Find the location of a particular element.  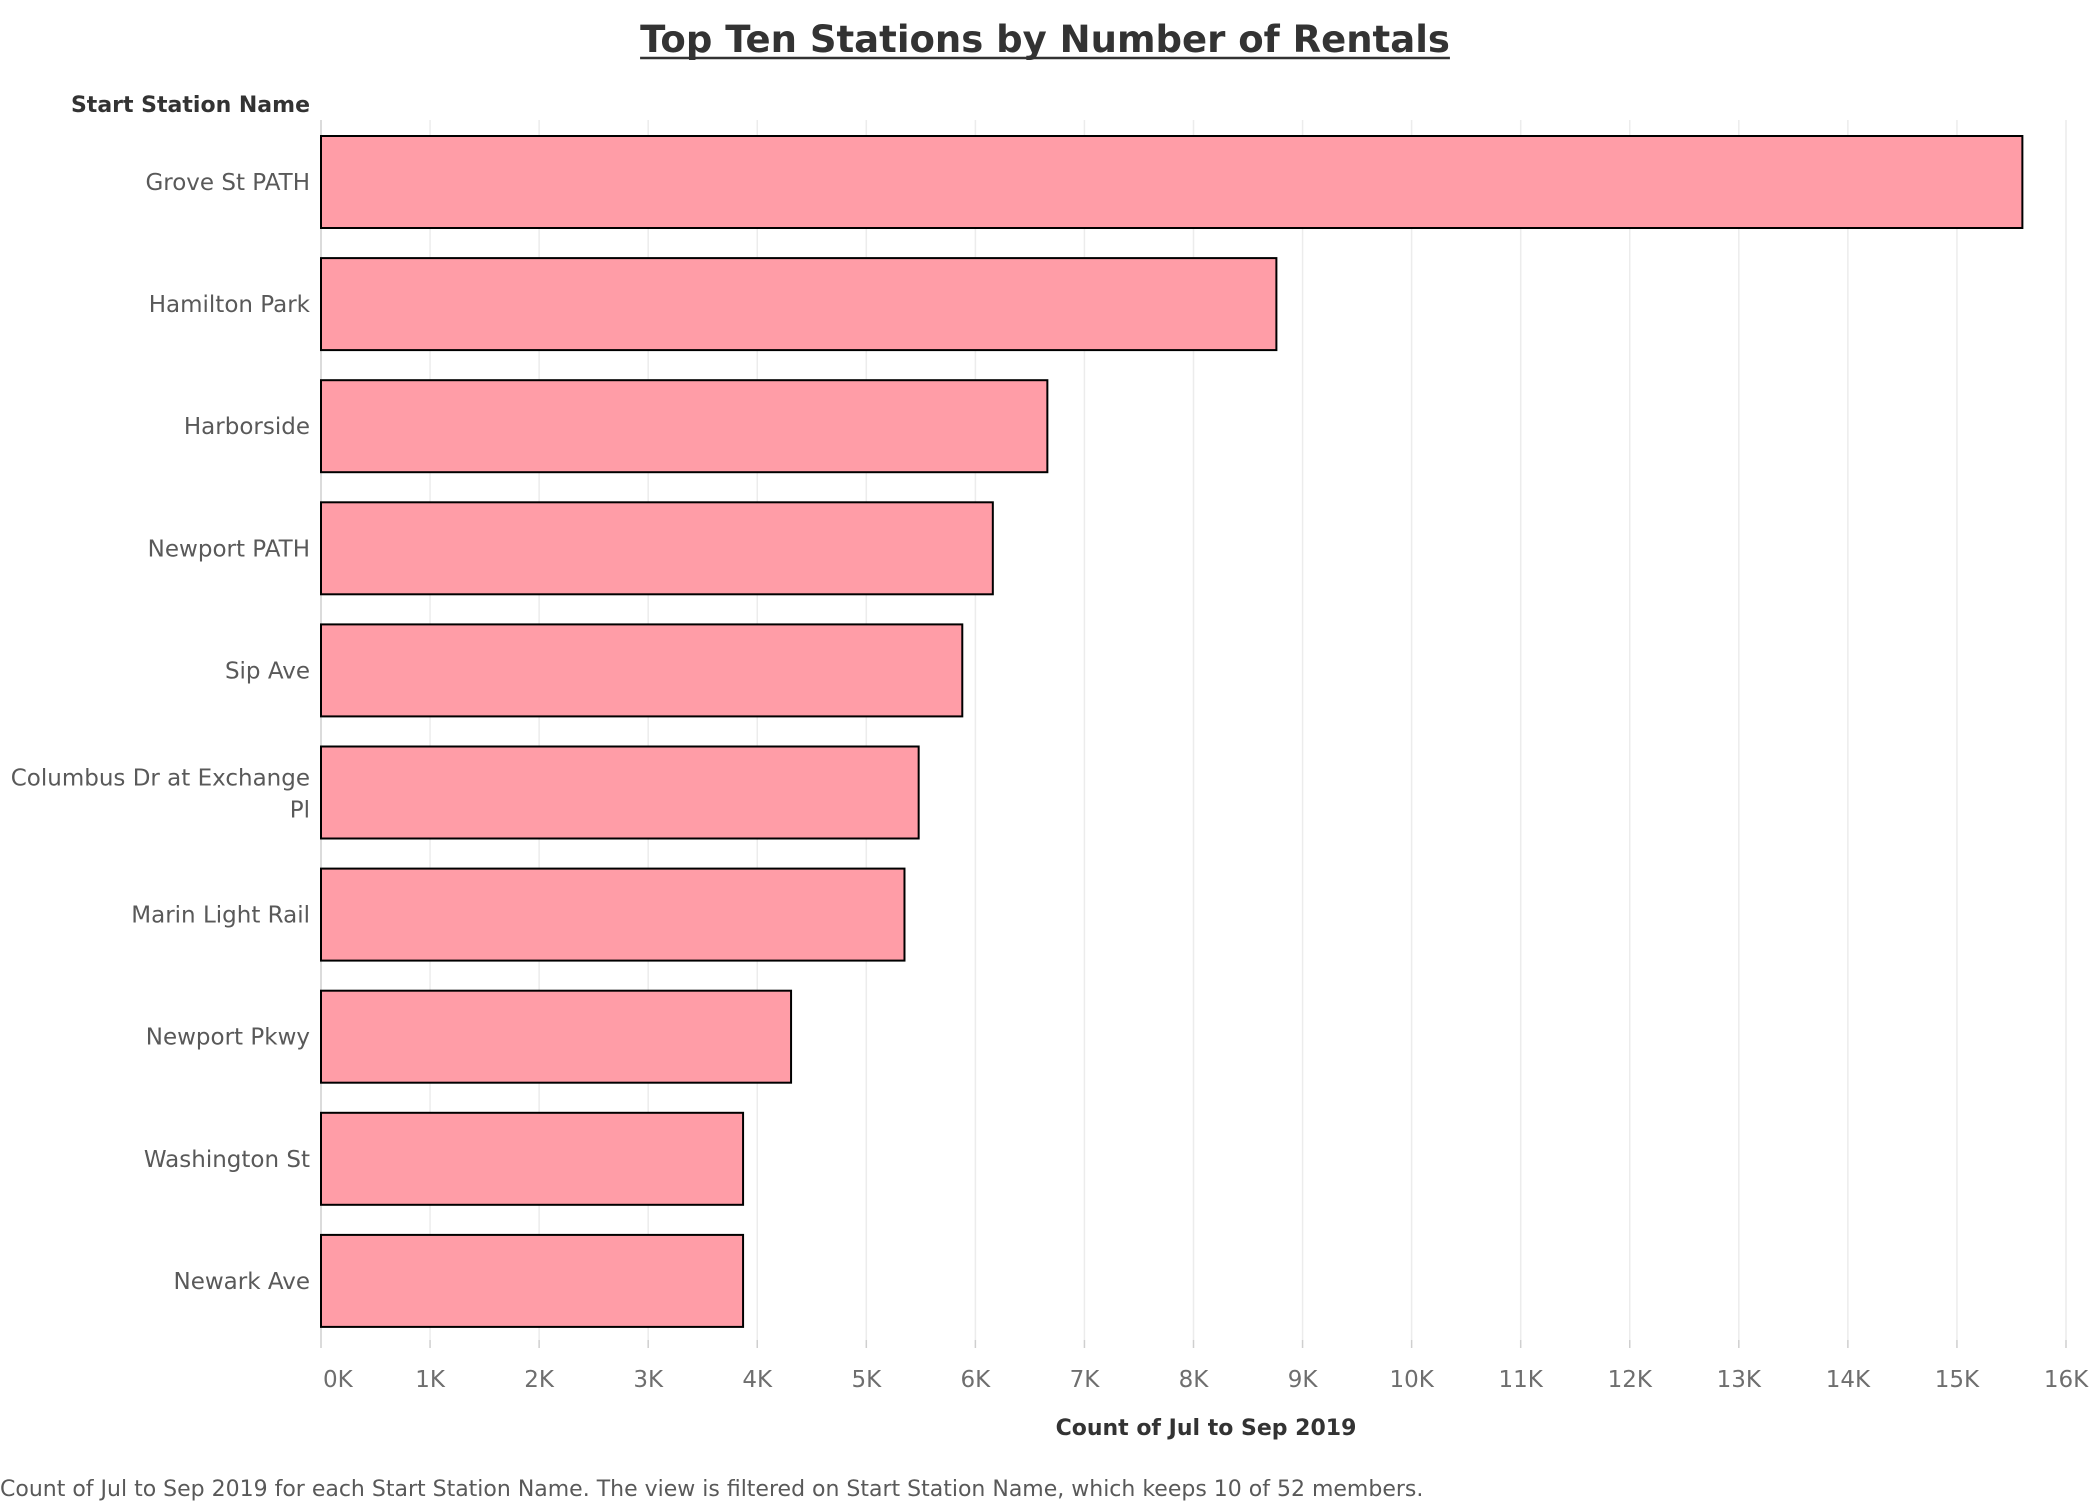

x-tick-label: 14K is located at coordinates (1848, 1380).